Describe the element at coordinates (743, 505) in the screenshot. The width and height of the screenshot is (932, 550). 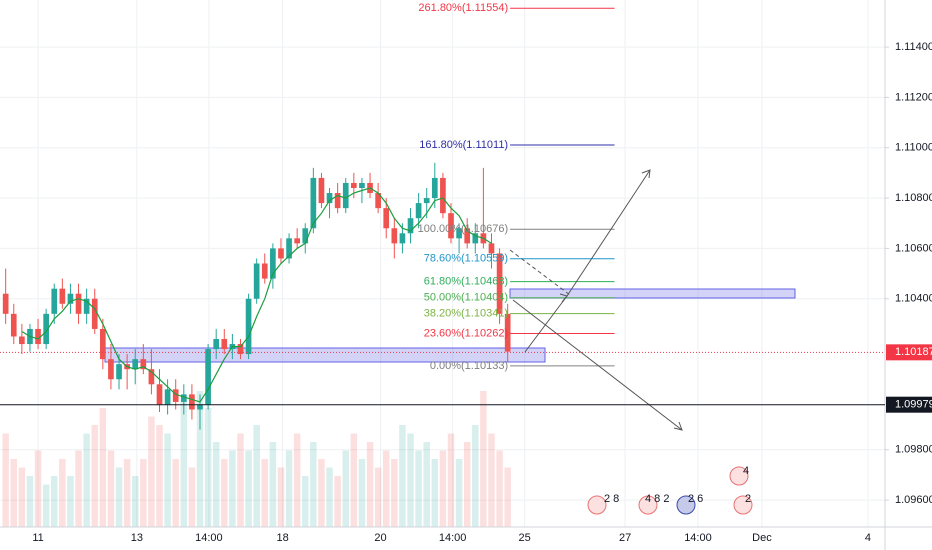
I see `event-icon` at that location.